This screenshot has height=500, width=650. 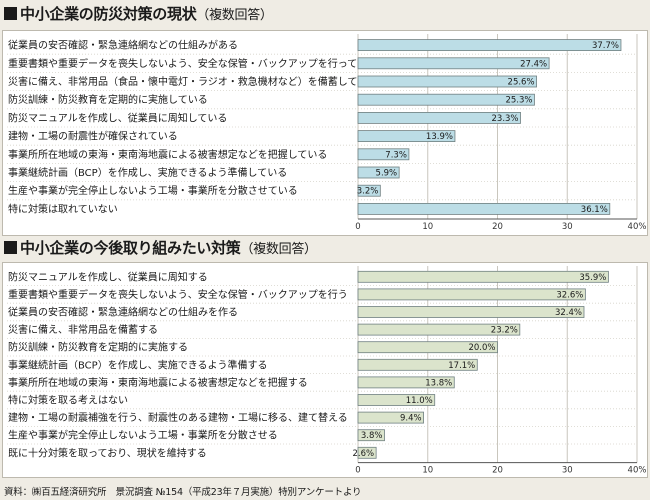 What do you see at coordinates (108, 276) in the screenshot?
I see `category-label: 防災マニュアルを作成し、従業員に周知する` at bounding box center [108, 276].